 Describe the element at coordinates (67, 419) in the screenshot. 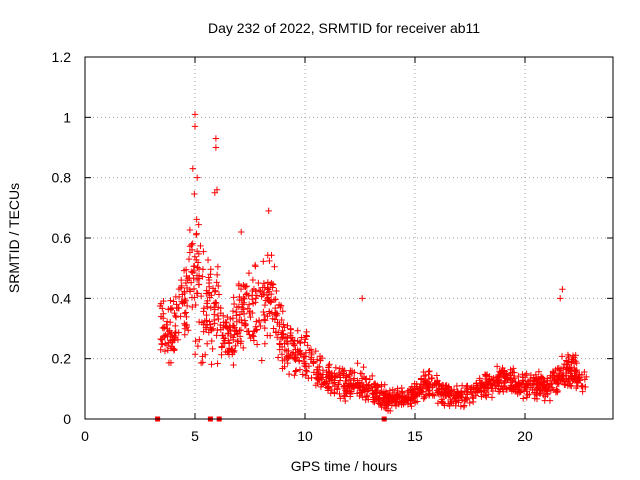

I see `y-tick-label: 0` at that location.